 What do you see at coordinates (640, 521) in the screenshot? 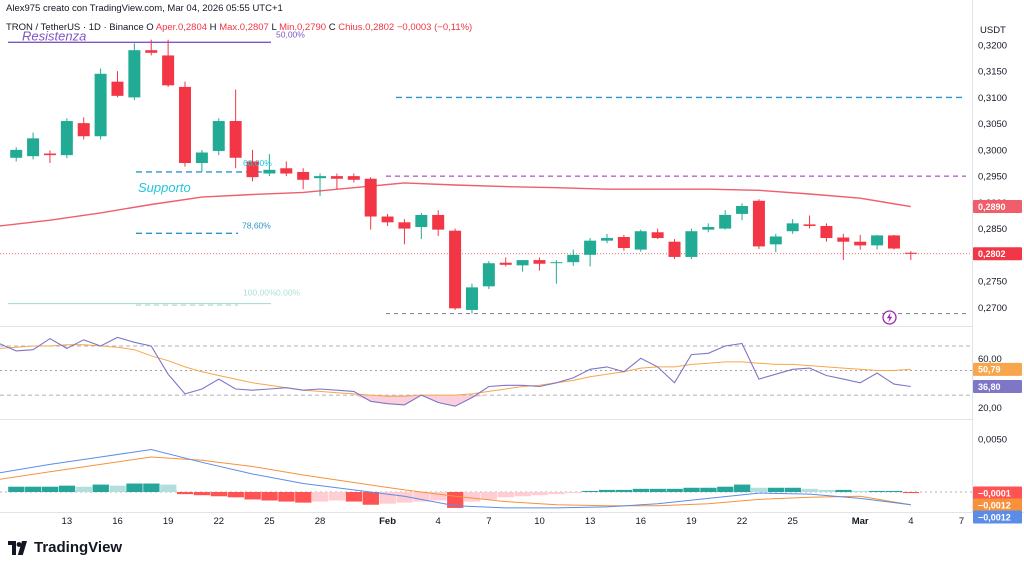
I see `time-tick: 16` at bounding box center [640, 521].